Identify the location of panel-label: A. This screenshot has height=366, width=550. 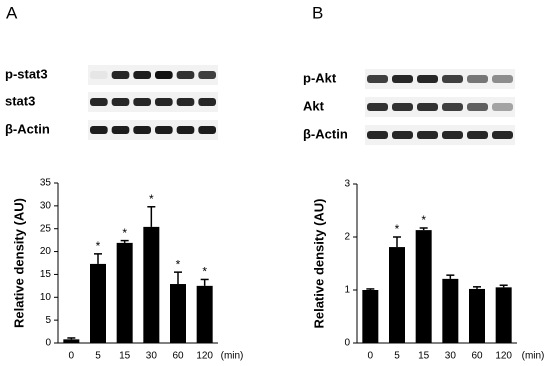
(12, 12).